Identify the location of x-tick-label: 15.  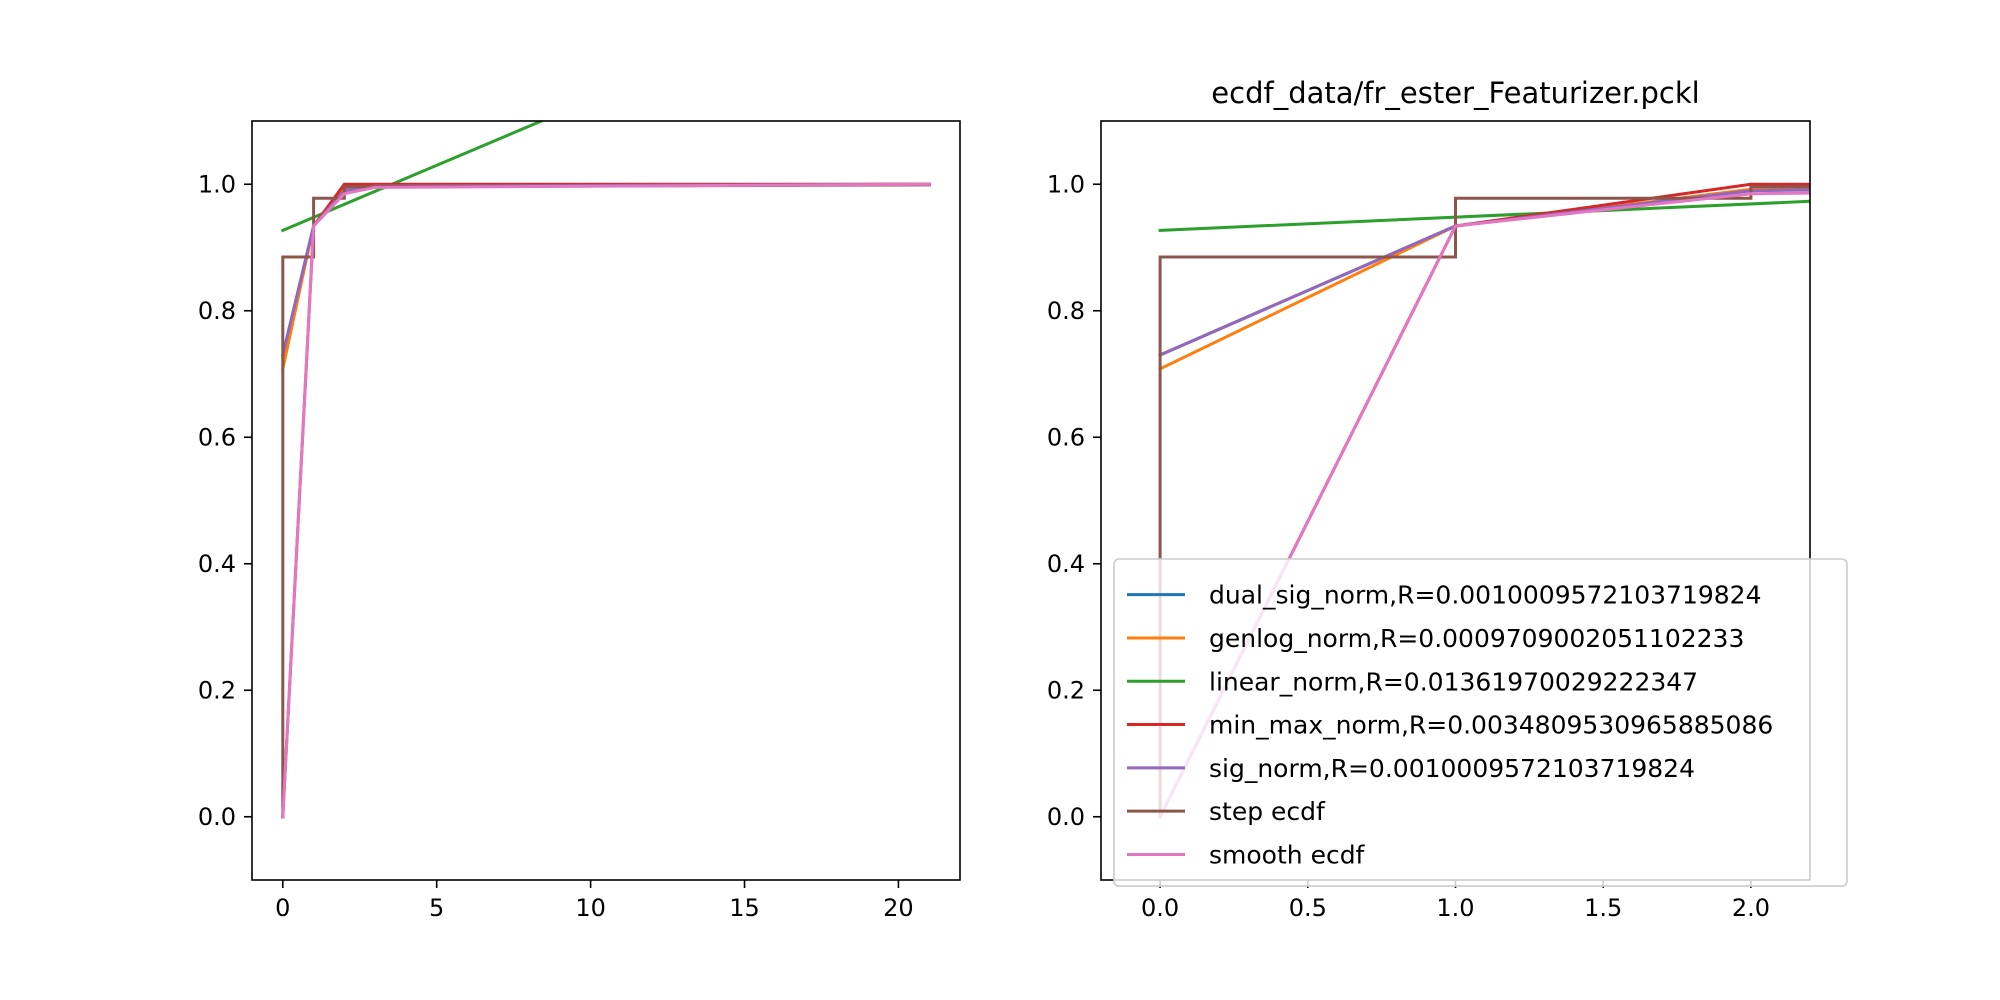
(744, 908).